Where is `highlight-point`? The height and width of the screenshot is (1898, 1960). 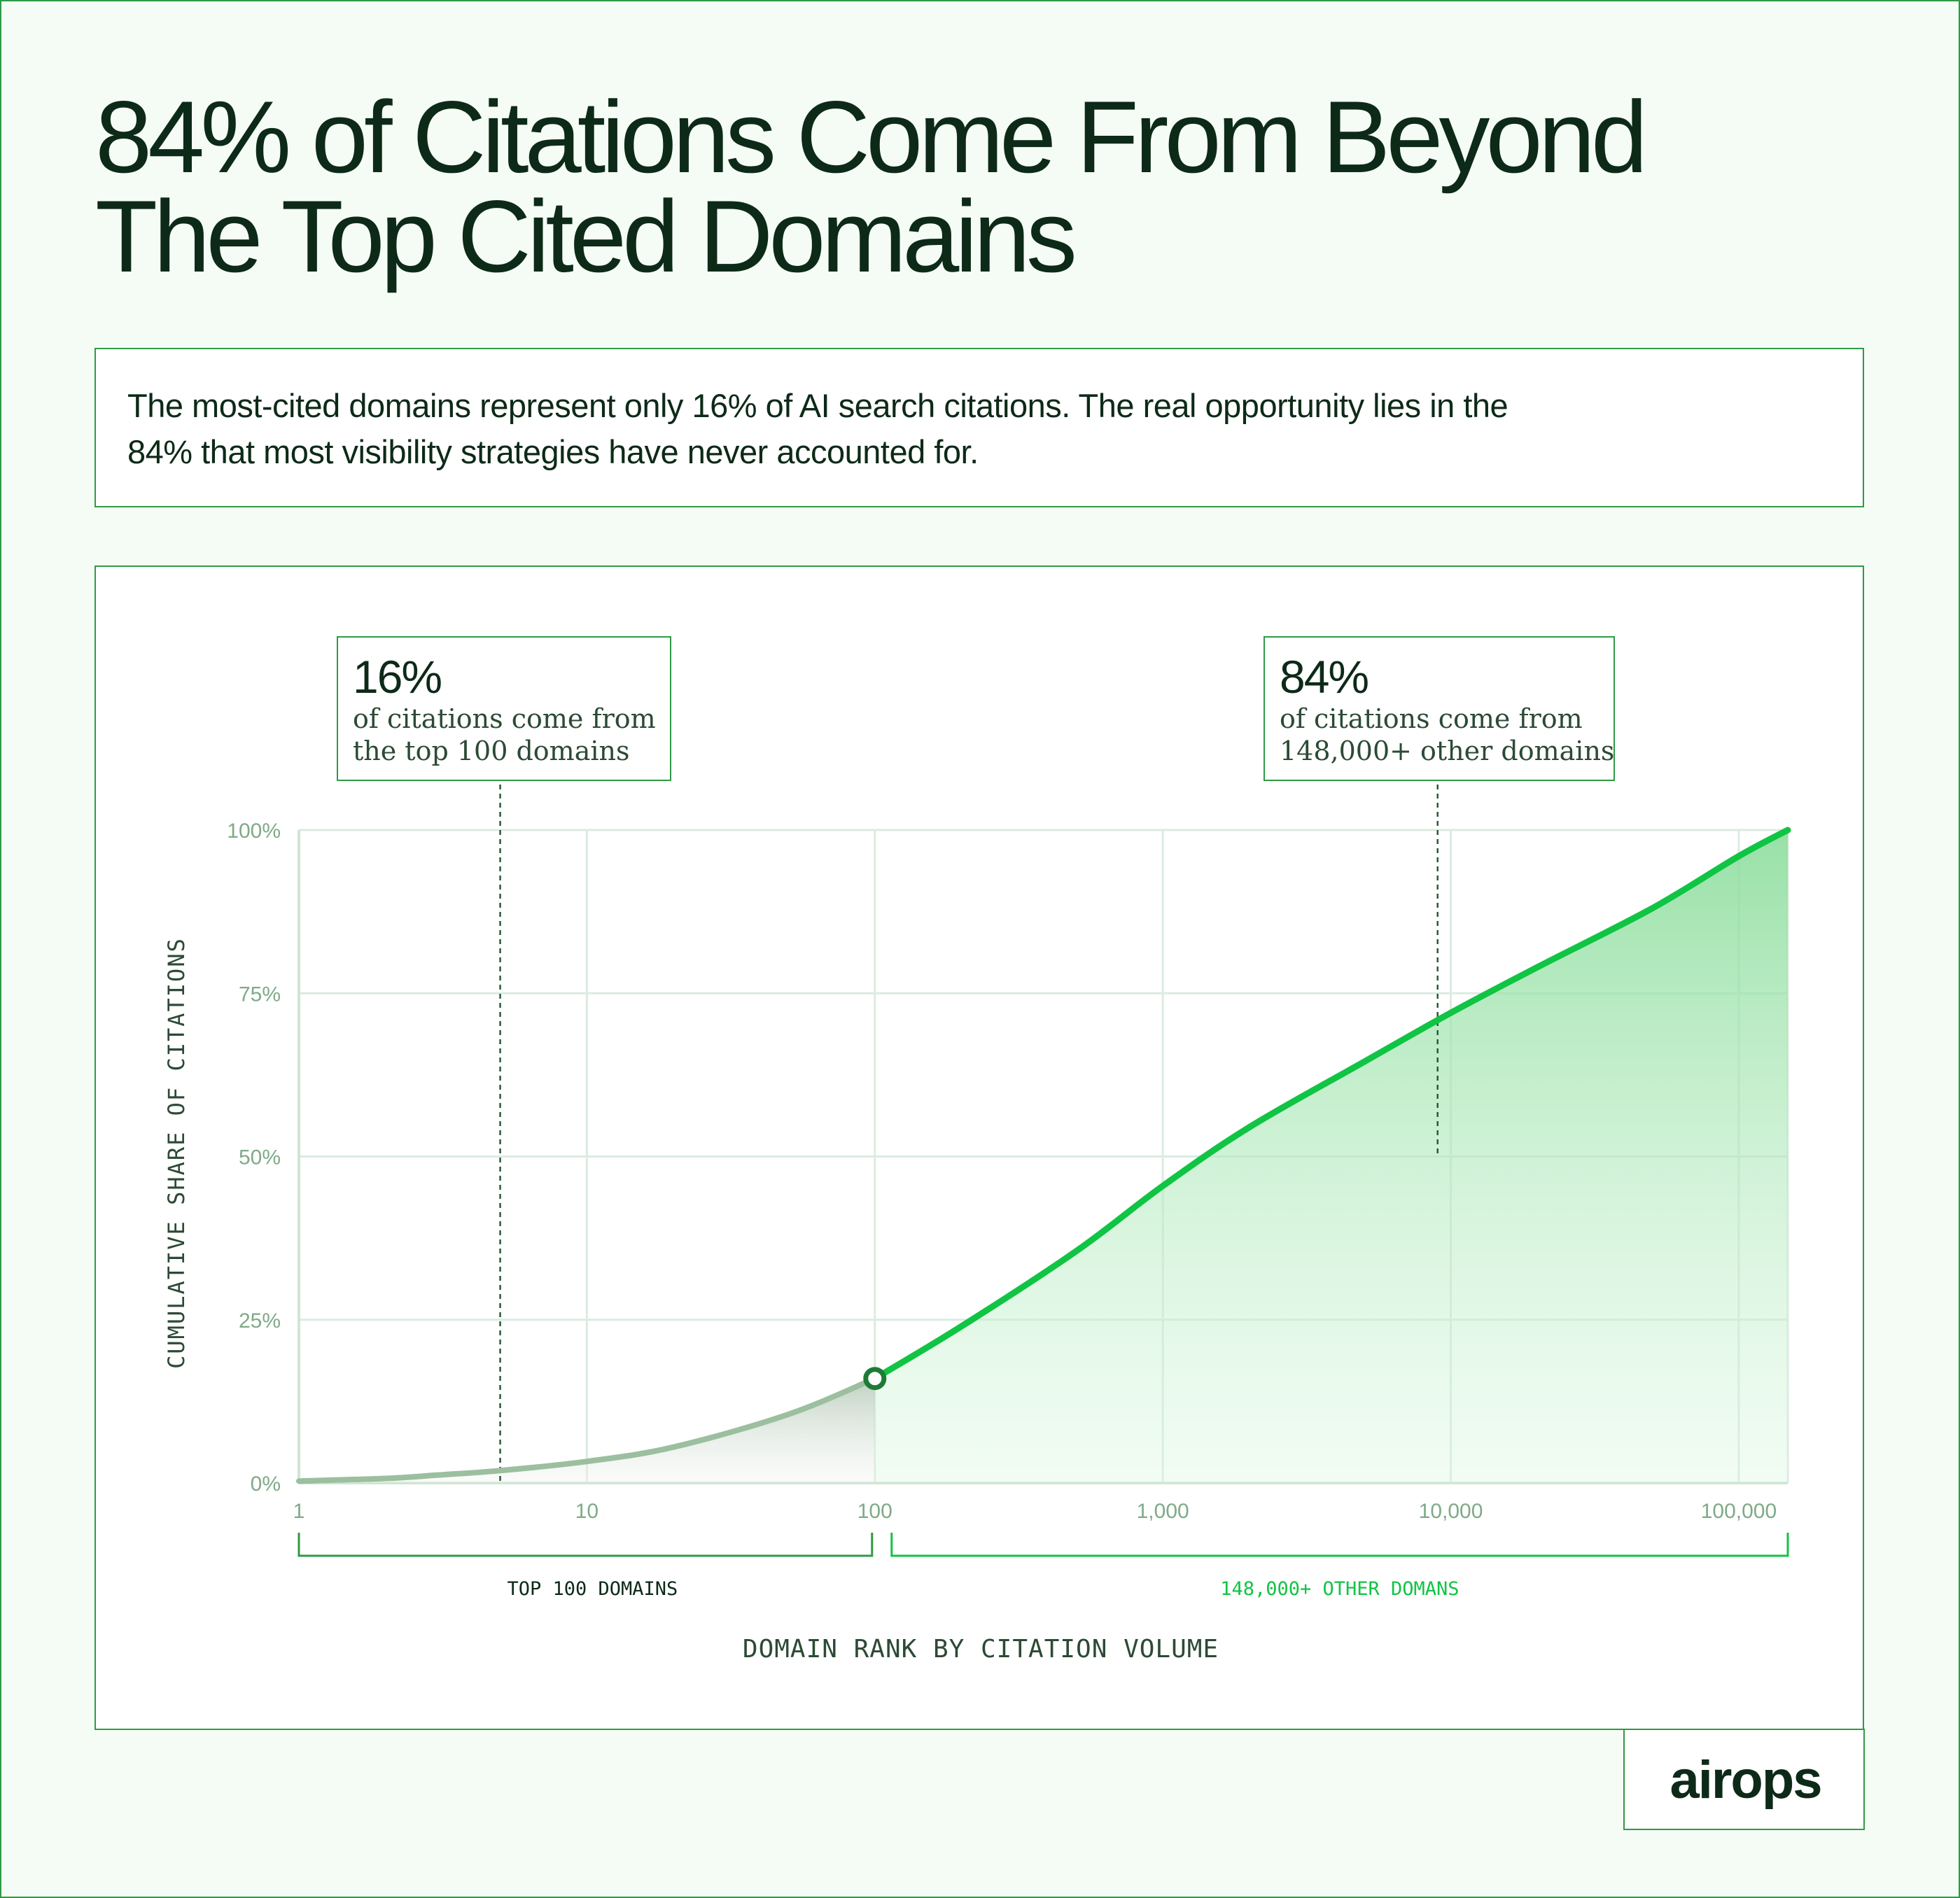
highlight-point is located at coordinates (875, 1379).